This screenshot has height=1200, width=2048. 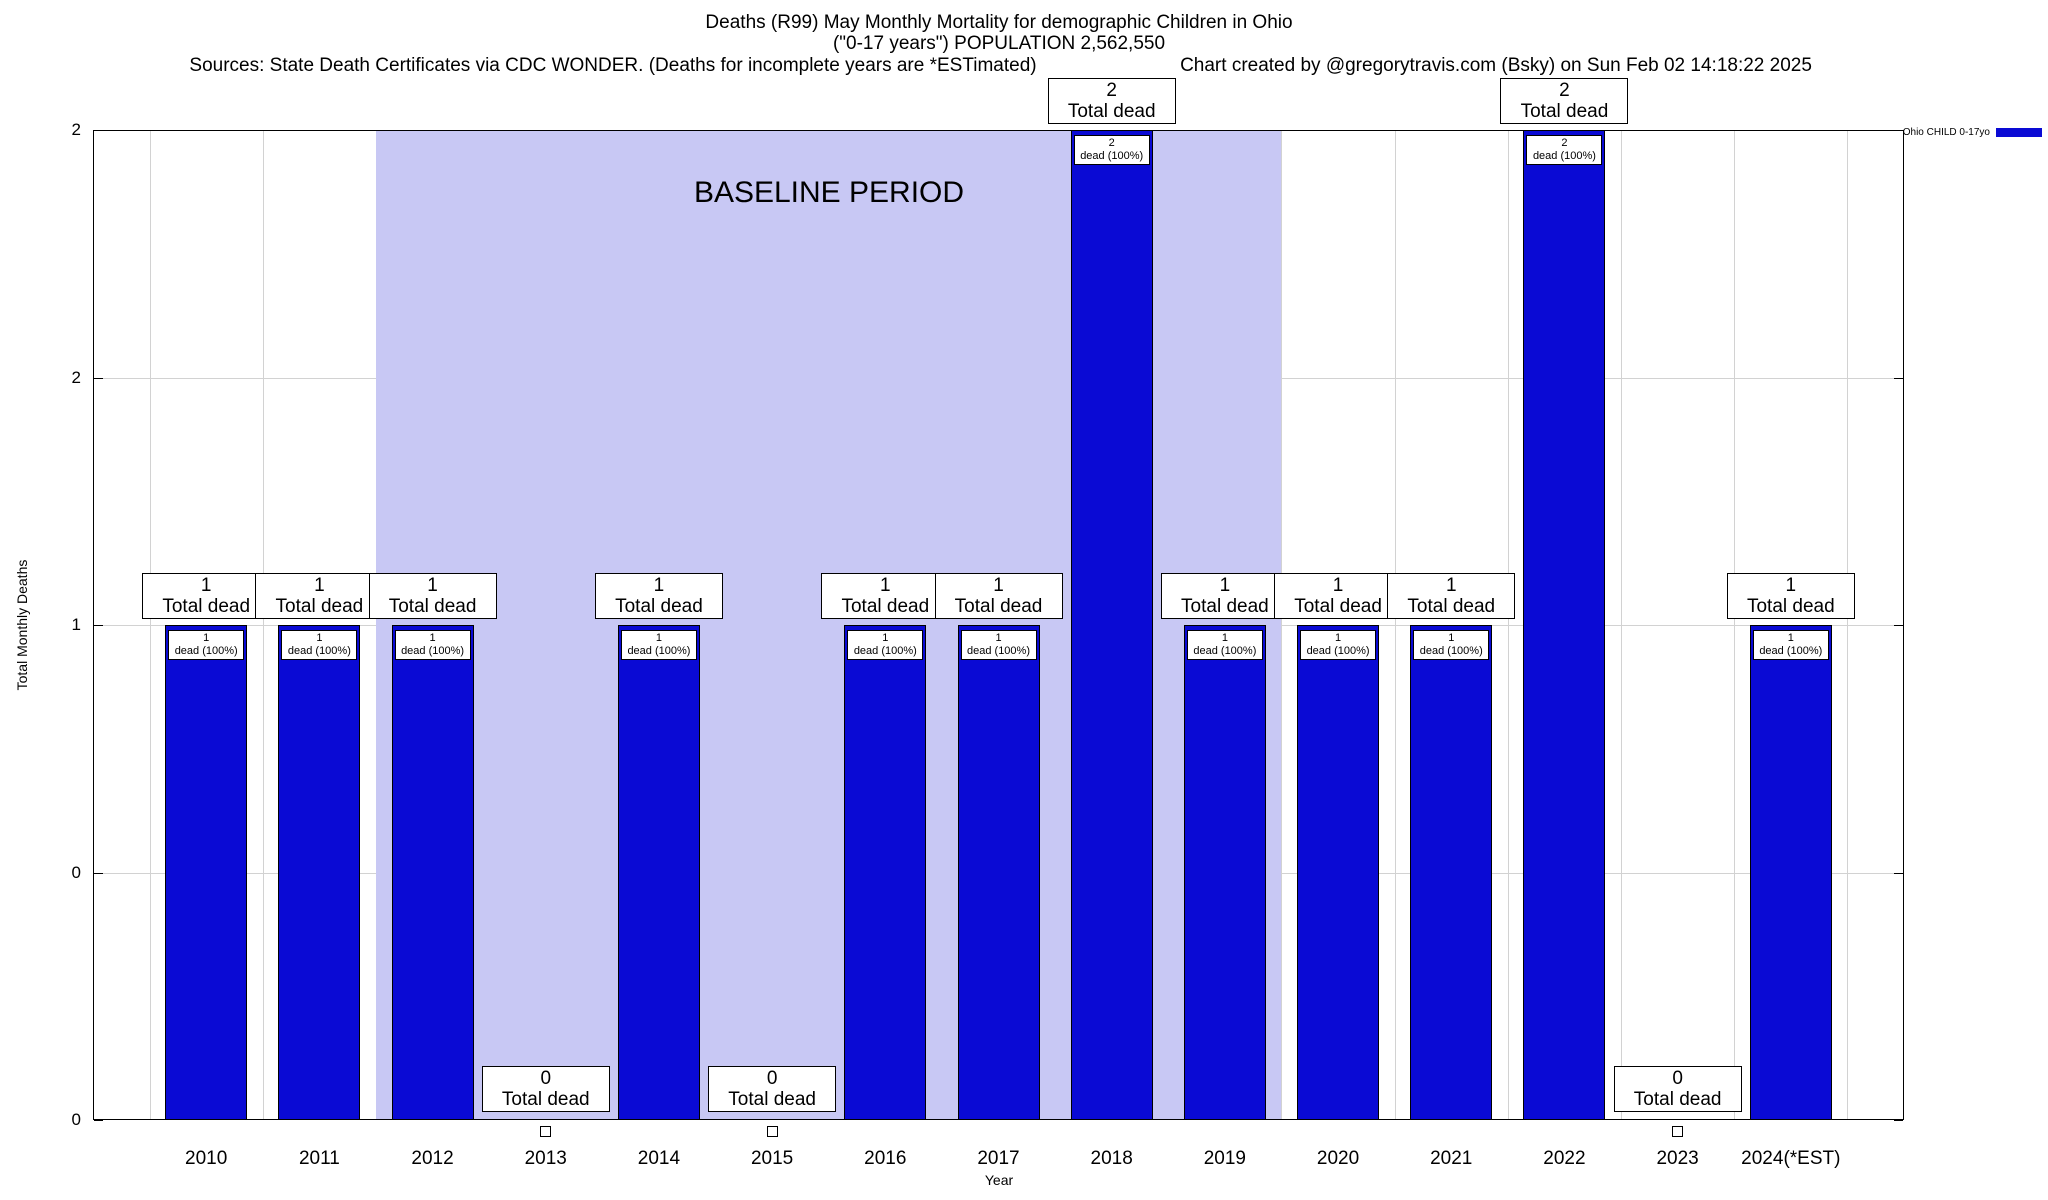 I want to click on bar-2020, so click(x=1338, y=872).